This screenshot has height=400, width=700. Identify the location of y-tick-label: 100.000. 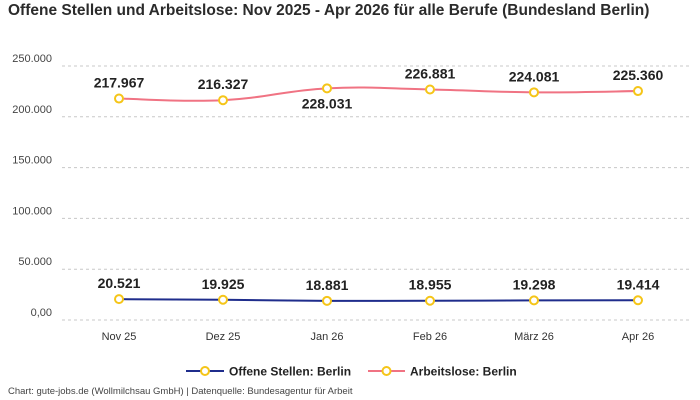
(32, 211).